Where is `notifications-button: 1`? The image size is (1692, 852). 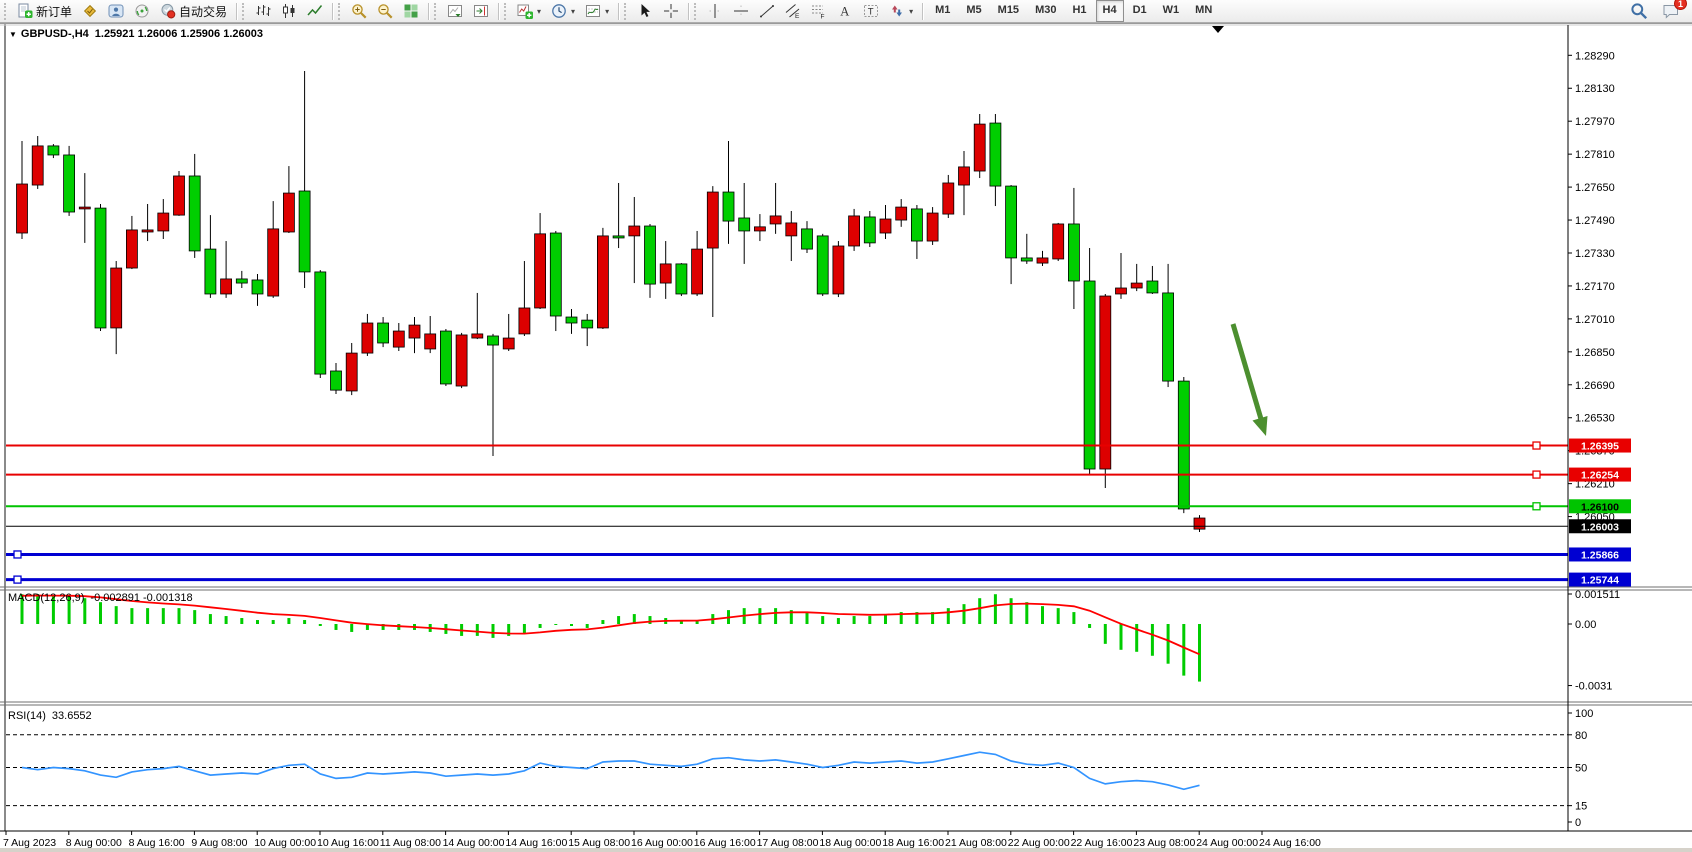
notifications-button: 1 is located at coordinates (1674, 10).